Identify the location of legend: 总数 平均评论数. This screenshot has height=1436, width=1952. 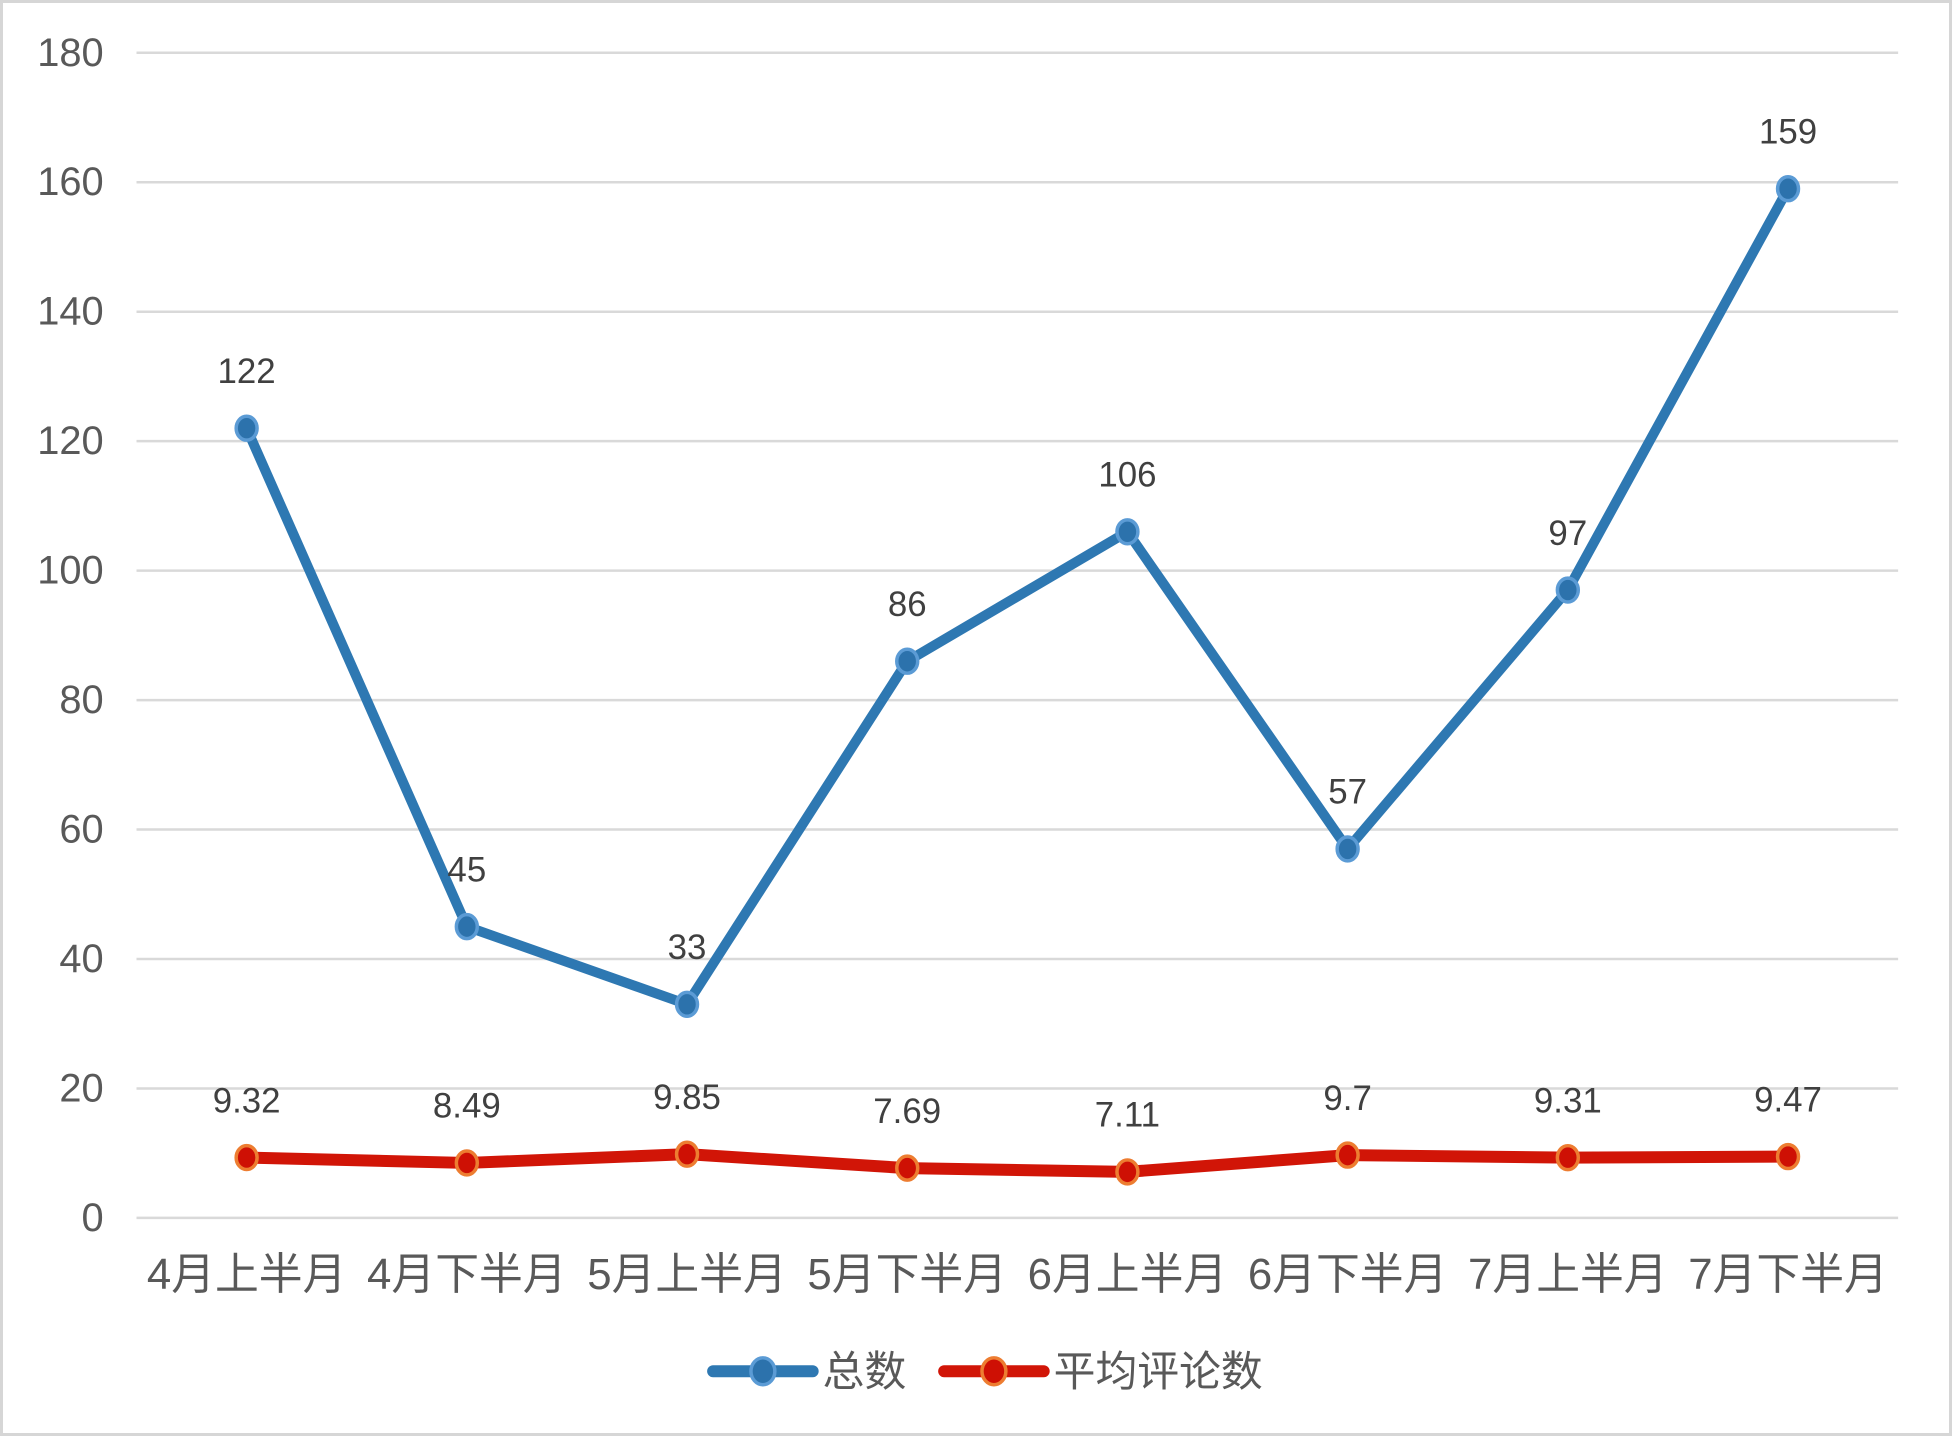
(985, 1371).